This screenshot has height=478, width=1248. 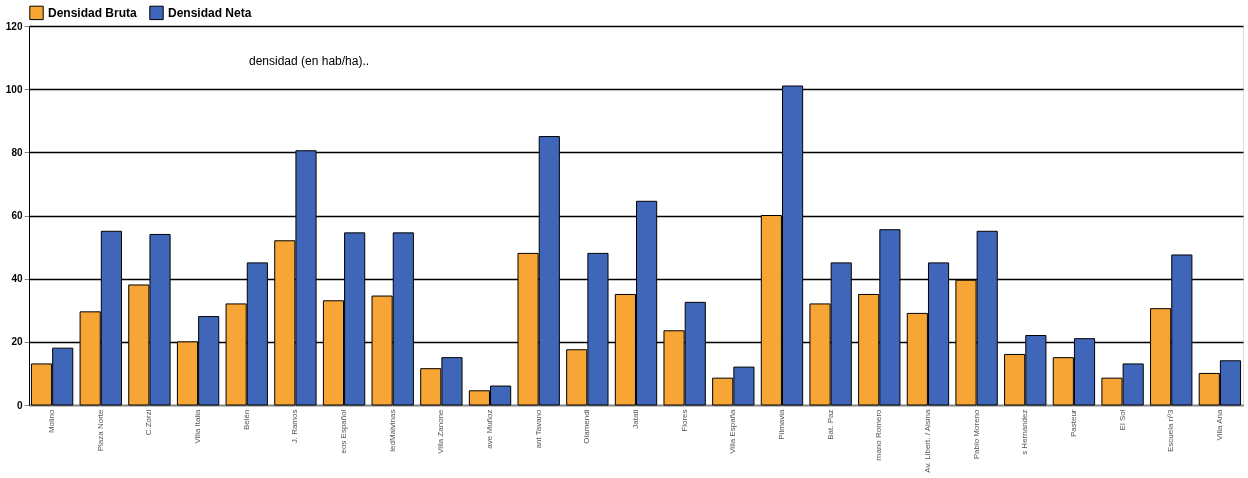 What do you see at coordinates (14, 89) in the screenshot?
I see `y-tick-label: 100` at bounding box center [14, 89].